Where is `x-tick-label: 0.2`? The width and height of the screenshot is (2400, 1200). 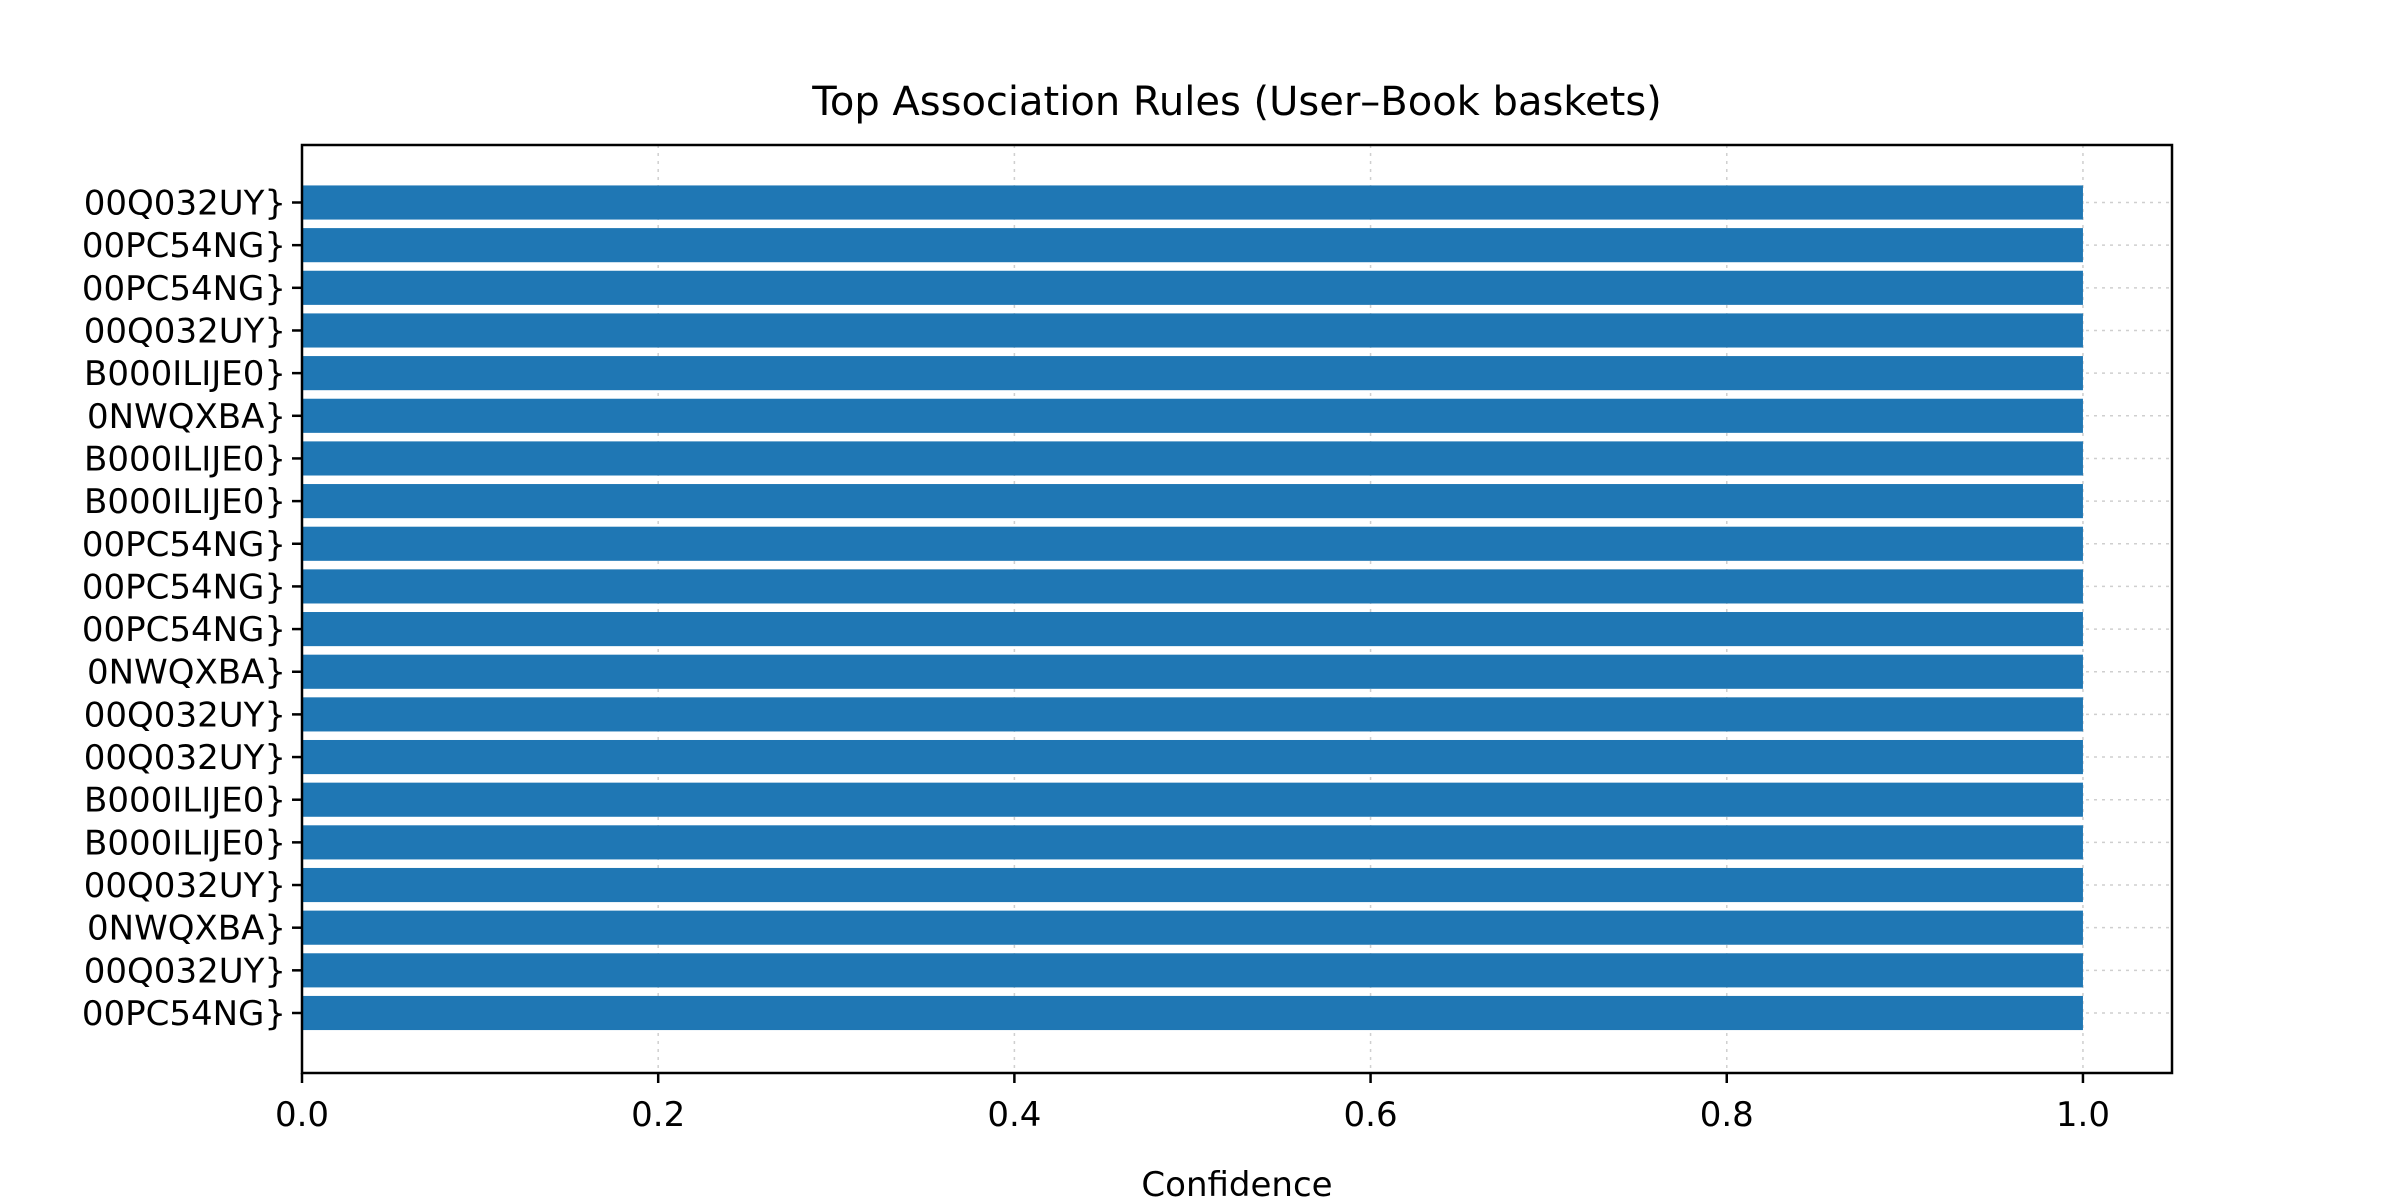
x-tick-label: 0.2 is located at coordinates (658, 1115).